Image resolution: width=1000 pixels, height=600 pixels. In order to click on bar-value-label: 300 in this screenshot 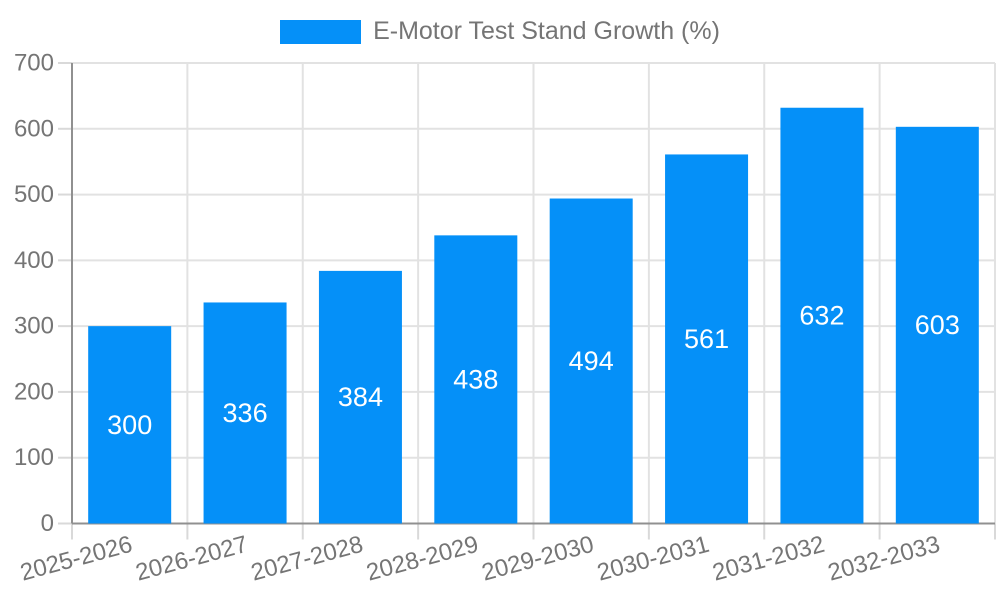, I will do `click(129, 425)`.